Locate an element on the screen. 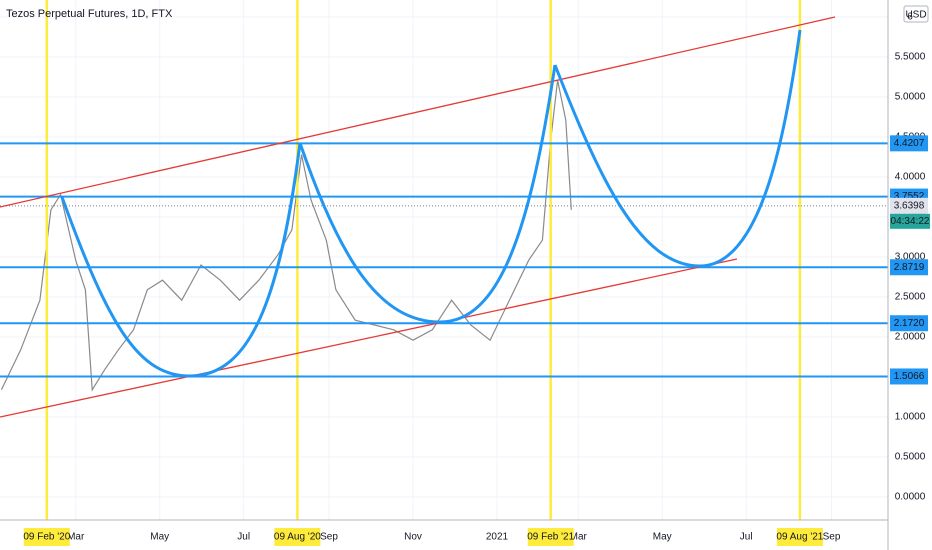 This screenshot has height=550, width=932. y-tick-label: 6 is located at coordinates (910, 17).